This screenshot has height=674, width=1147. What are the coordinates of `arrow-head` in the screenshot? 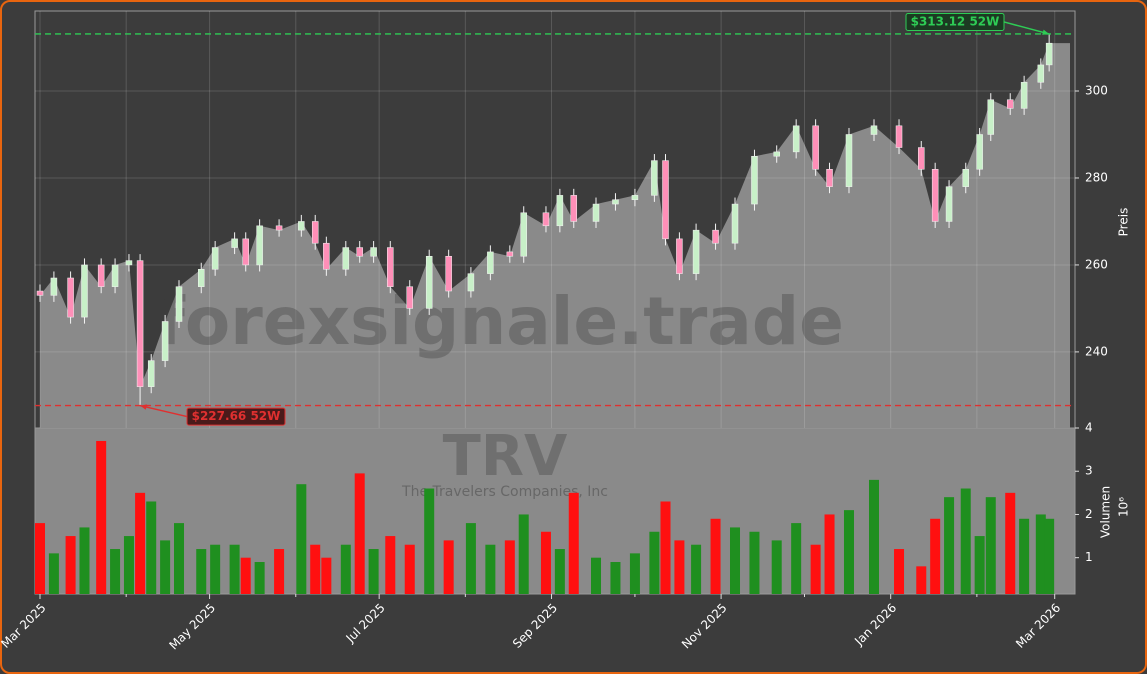 It's located at (1046, 32).